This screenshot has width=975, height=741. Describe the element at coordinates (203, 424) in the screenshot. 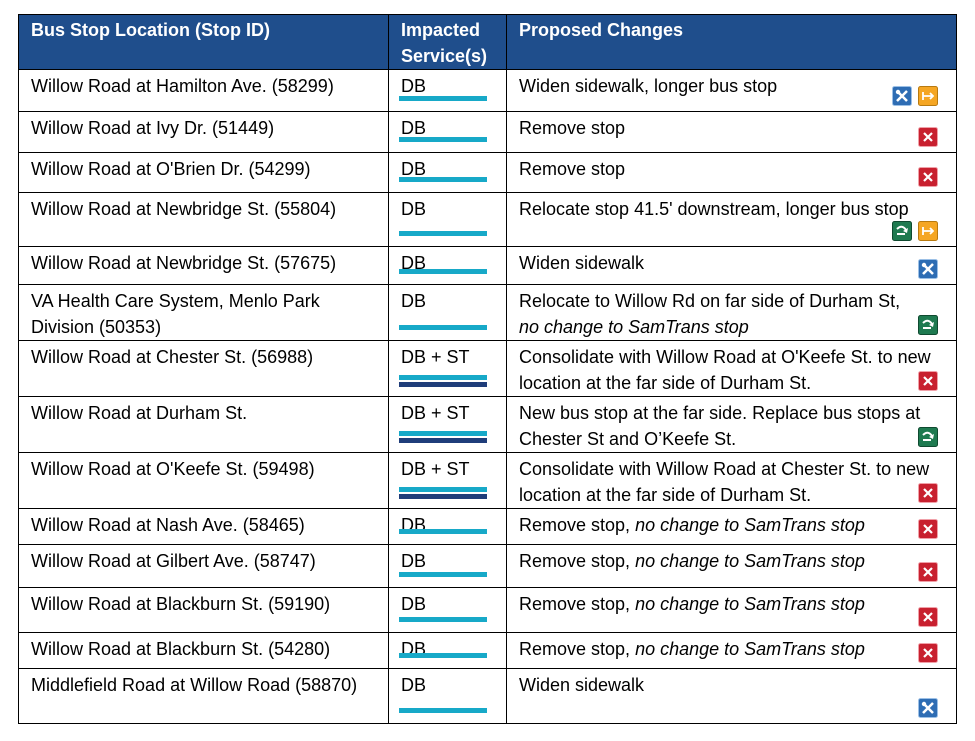

I see `location-cell: Willow Road at Durham St.` at that location.